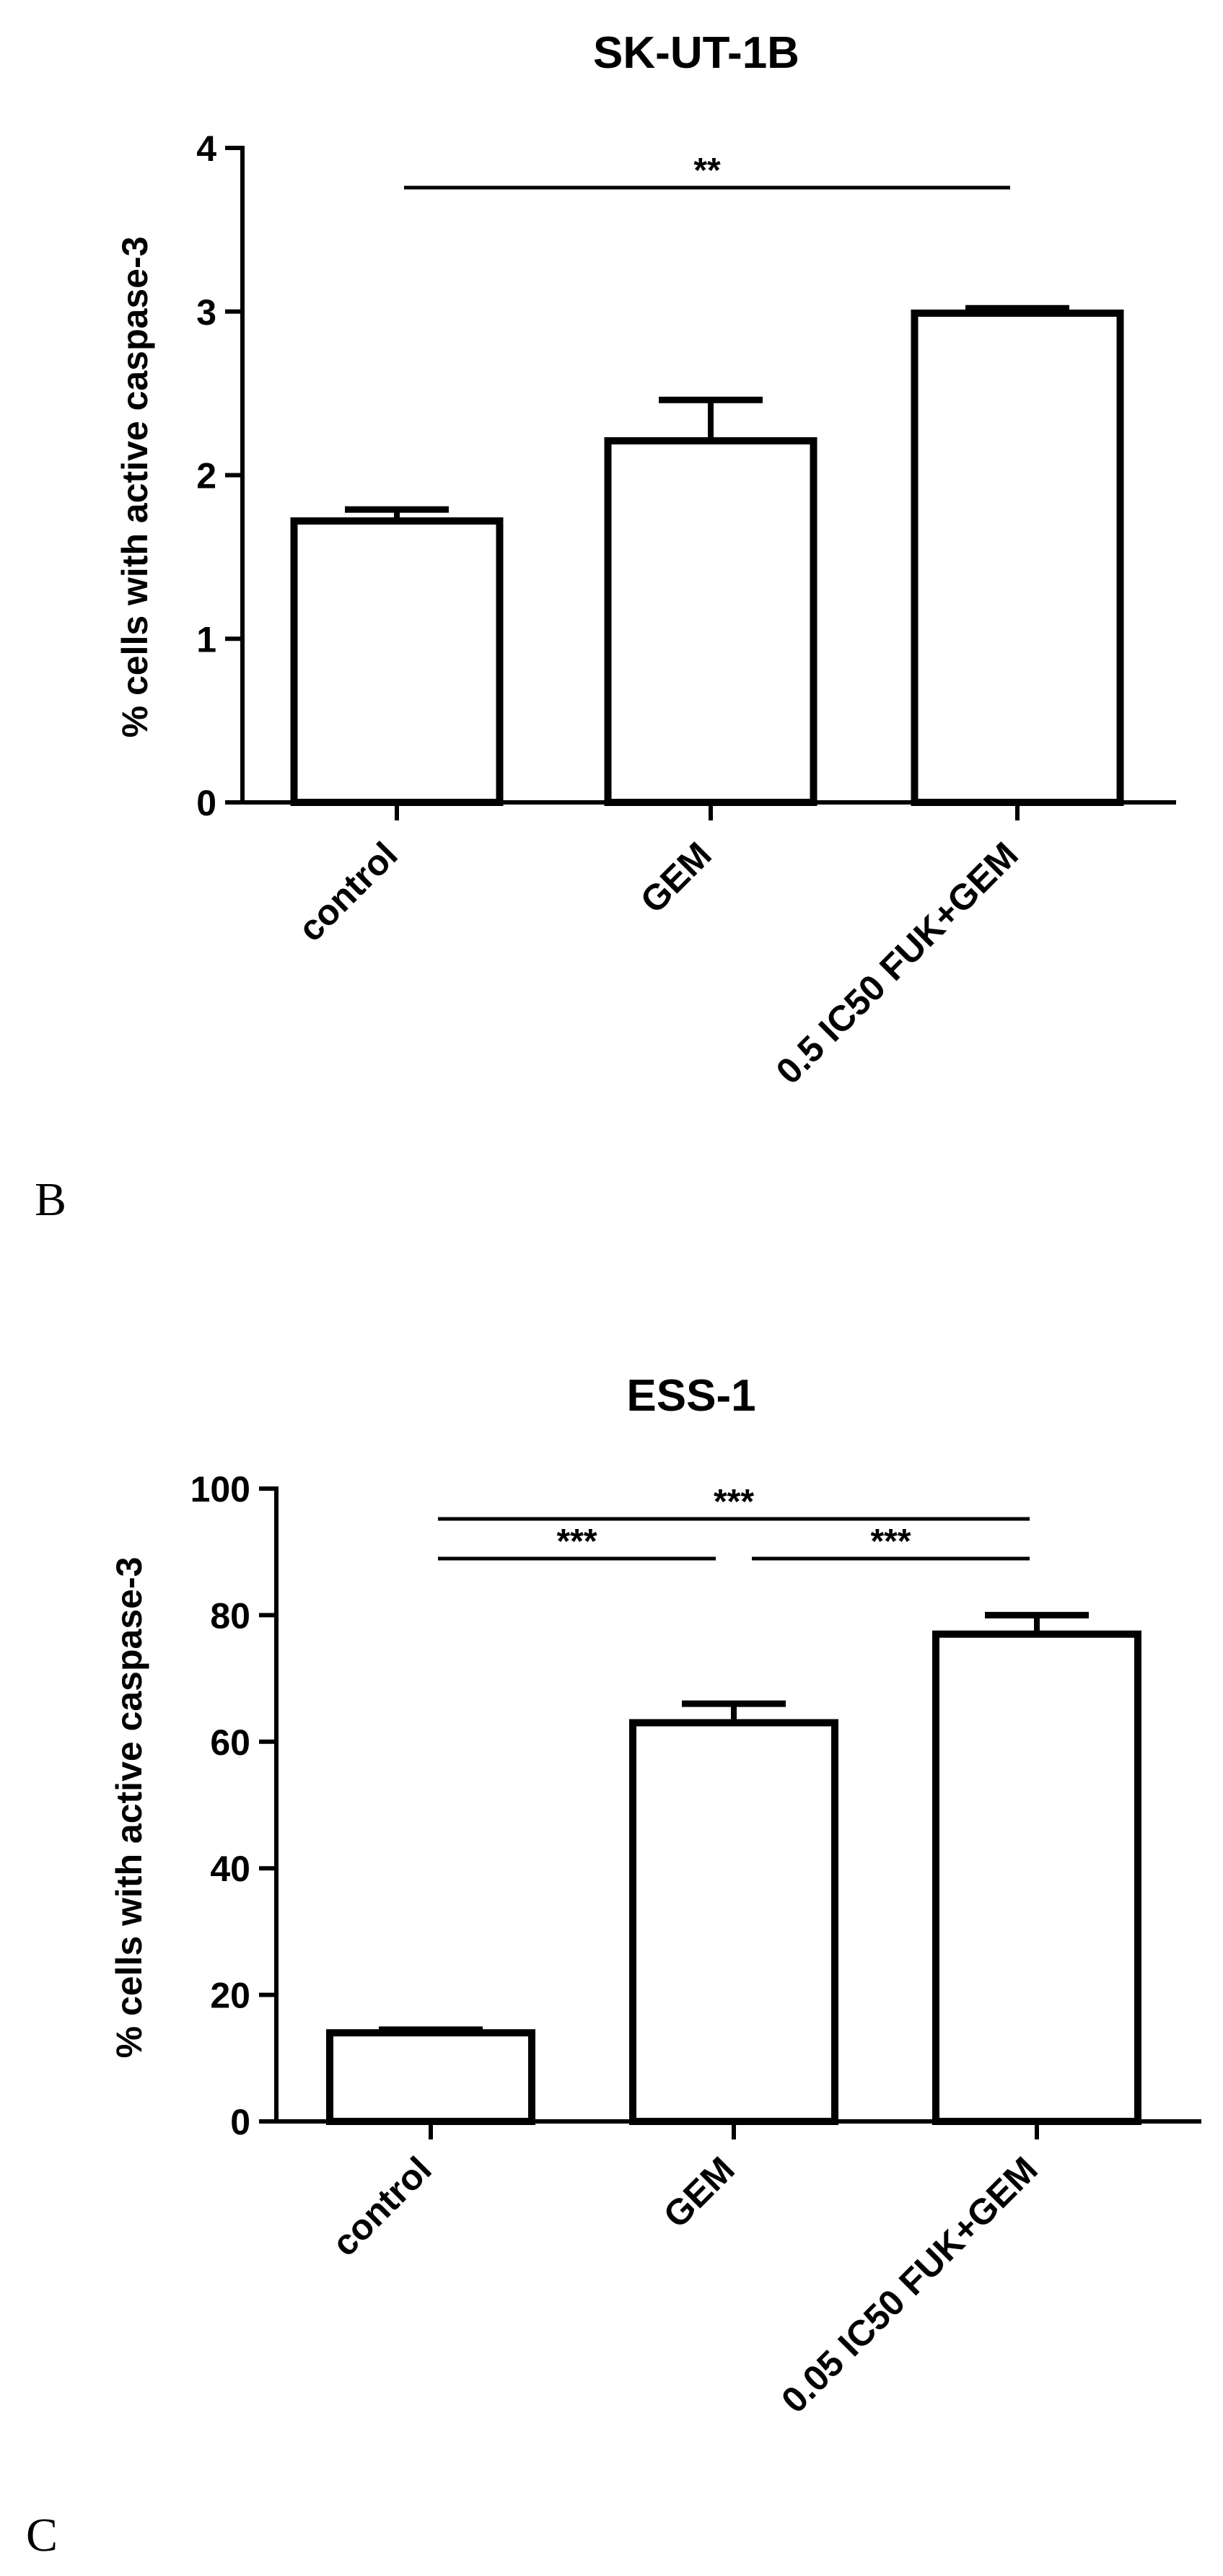 This screenshot has height=2576, width=1223. I want to click on panel-label: C, so click(42, 2535).